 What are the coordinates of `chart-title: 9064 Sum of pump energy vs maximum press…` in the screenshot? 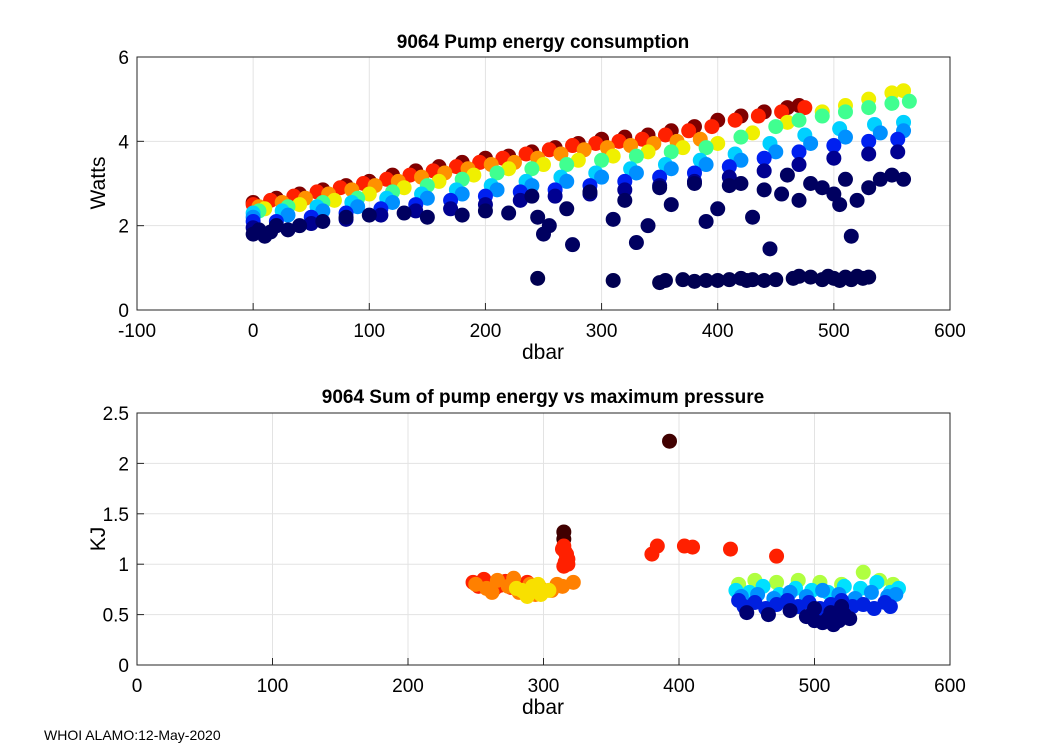 It's located at (543, 397).